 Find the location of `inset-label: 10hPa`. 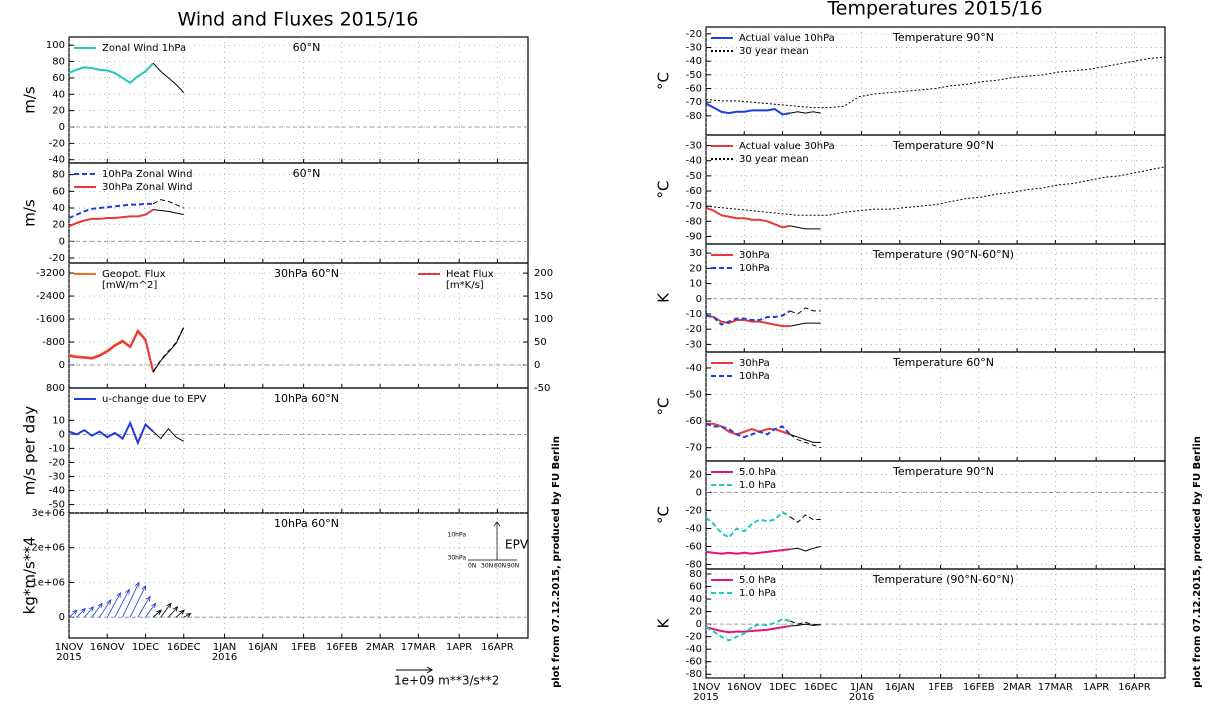

inset-label: 10hPa is located at coordinates (457, 535).